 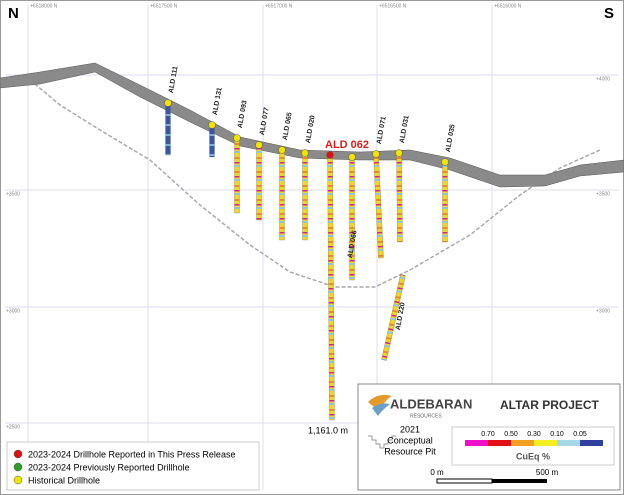 I want to click on drillhole-label: ALD 062, so click(x=347, y=145).